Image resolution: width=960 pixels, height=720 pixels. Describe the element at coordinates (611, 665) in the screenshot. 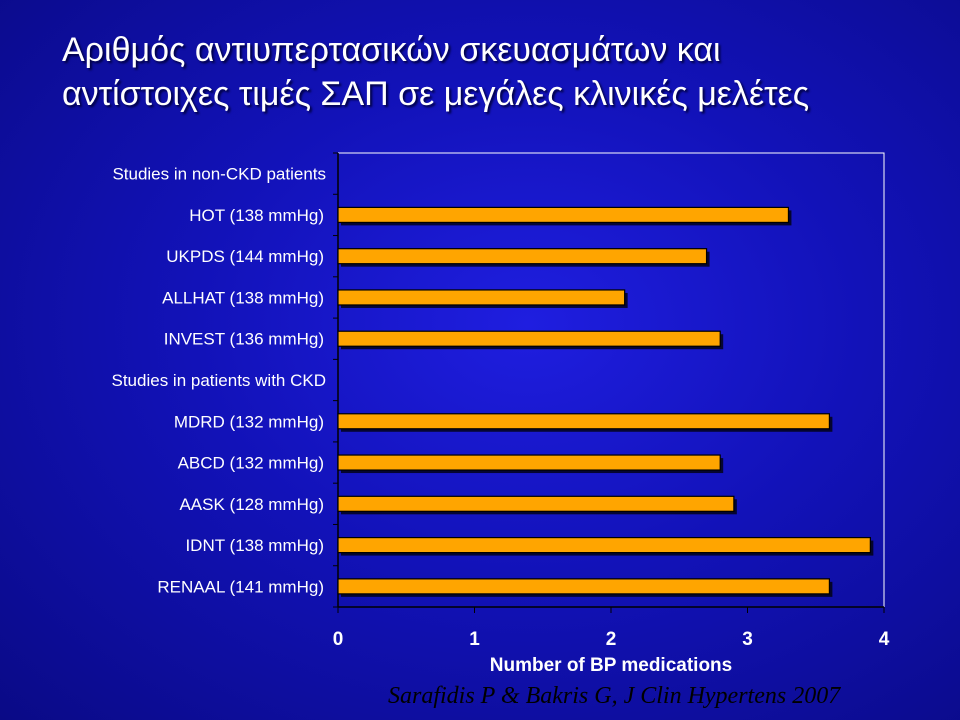

I see `x-axis-label: Number of BP medications` at that location.